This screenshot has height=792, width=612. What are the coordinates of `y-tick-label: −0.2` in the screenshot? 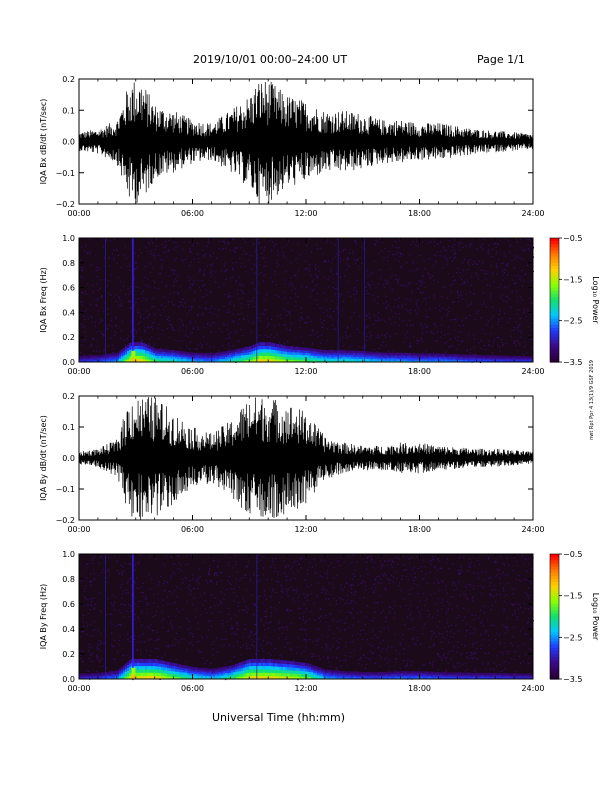 It's located at (65, 204).